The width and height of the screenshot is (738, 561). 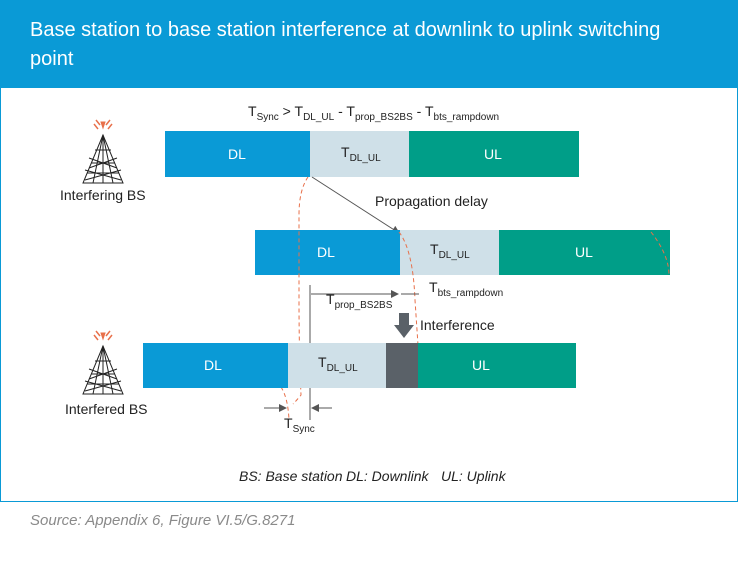 What do you see at coordinates (402, 365) in the screenshot?
I see `interference-segment` at bounding box center [402, 365].